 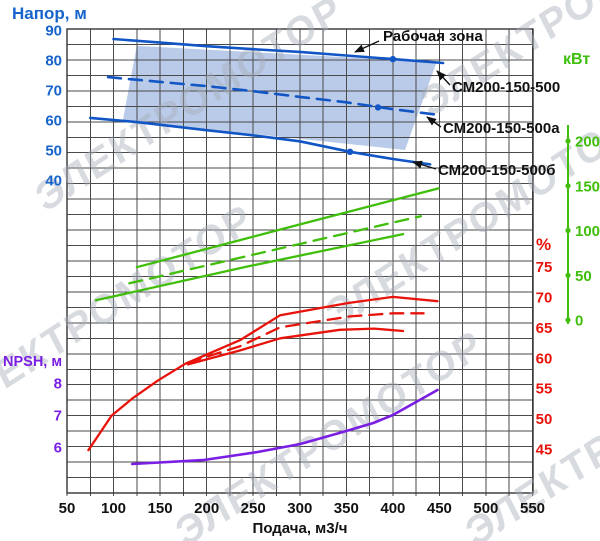 What do you see at coordinates (299, 508) in the screenshot?
I see `x-tick-label: 300` at bounding box center [299, 508].